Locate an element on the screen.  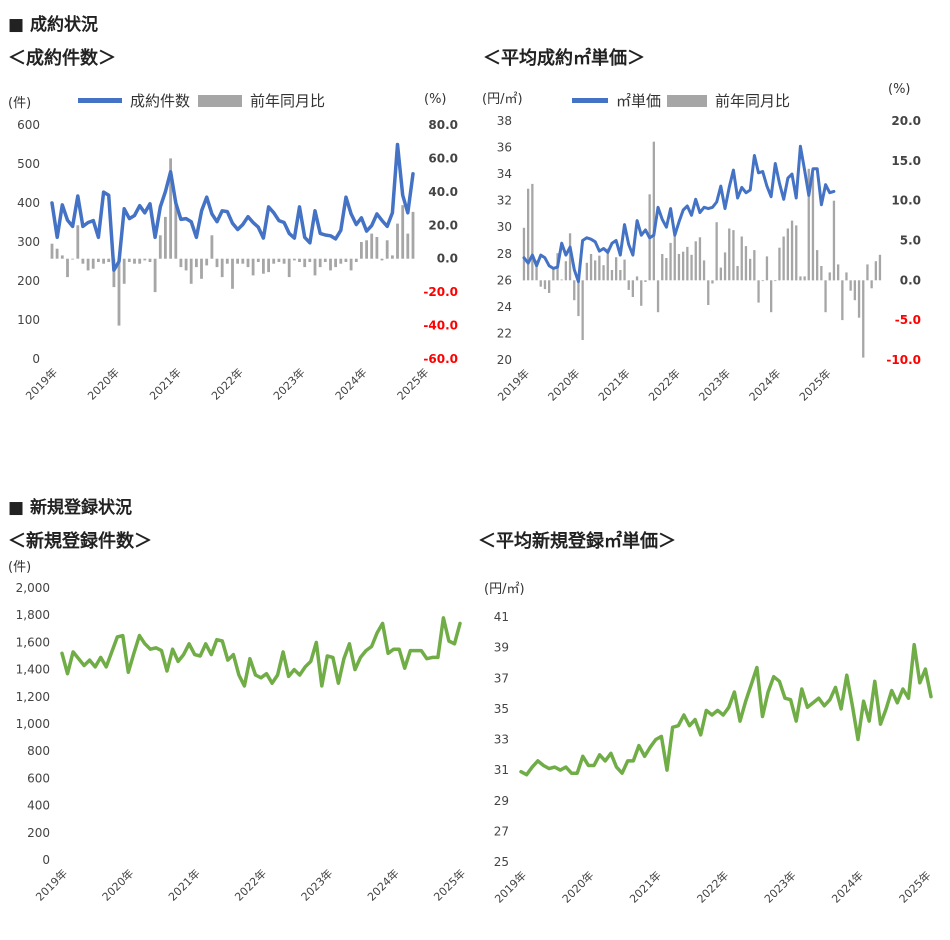
y-tick-label: 27 is located at coordinates (501, 831).